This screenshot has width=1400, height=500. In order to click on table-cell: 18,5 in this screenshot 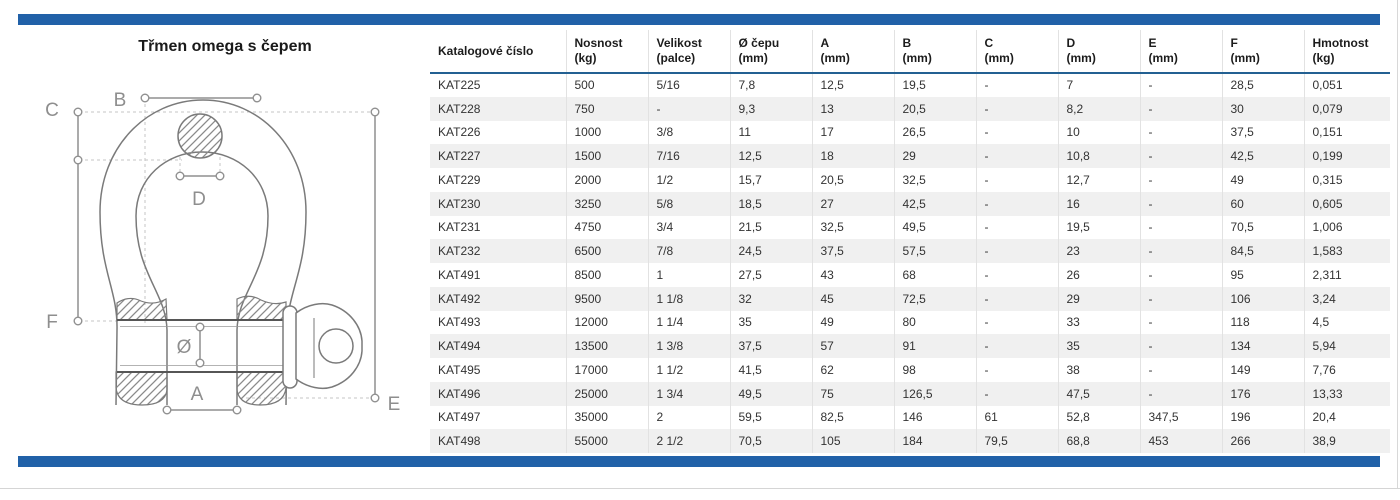, I will do `click(770, 203)`.